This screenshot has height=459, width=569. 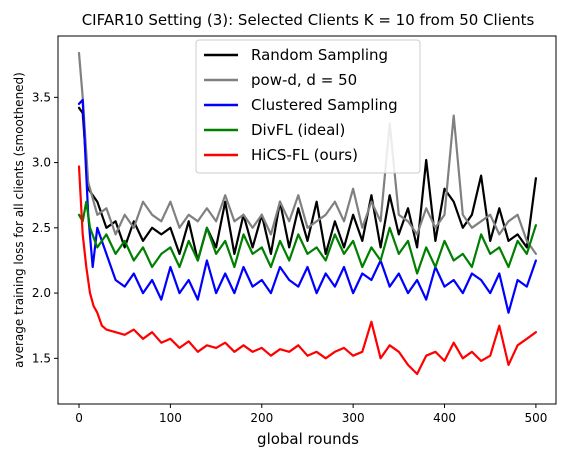 I want to click on legend-label-3: DivFL (ideal), so click(x=298, y=130).